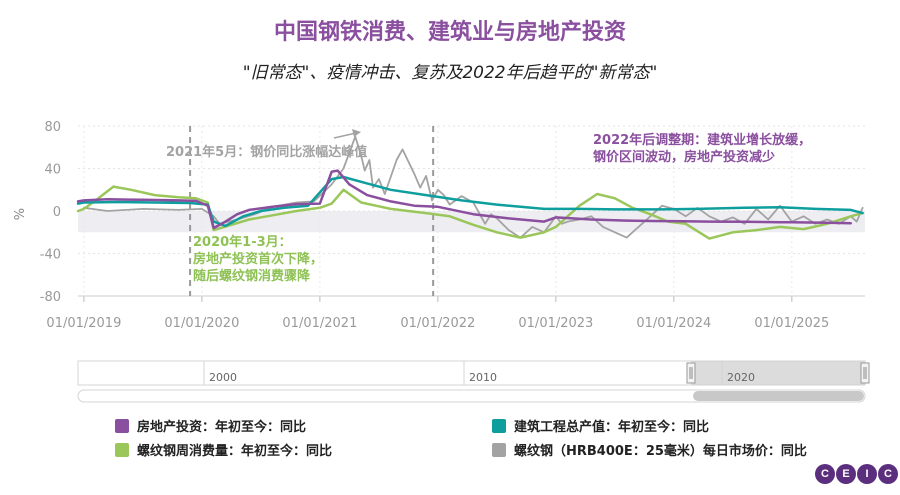  Describe the element at coordinates (555, 323) in the screenshot. I see `x-tick-label: 01/01/2023` at that location.